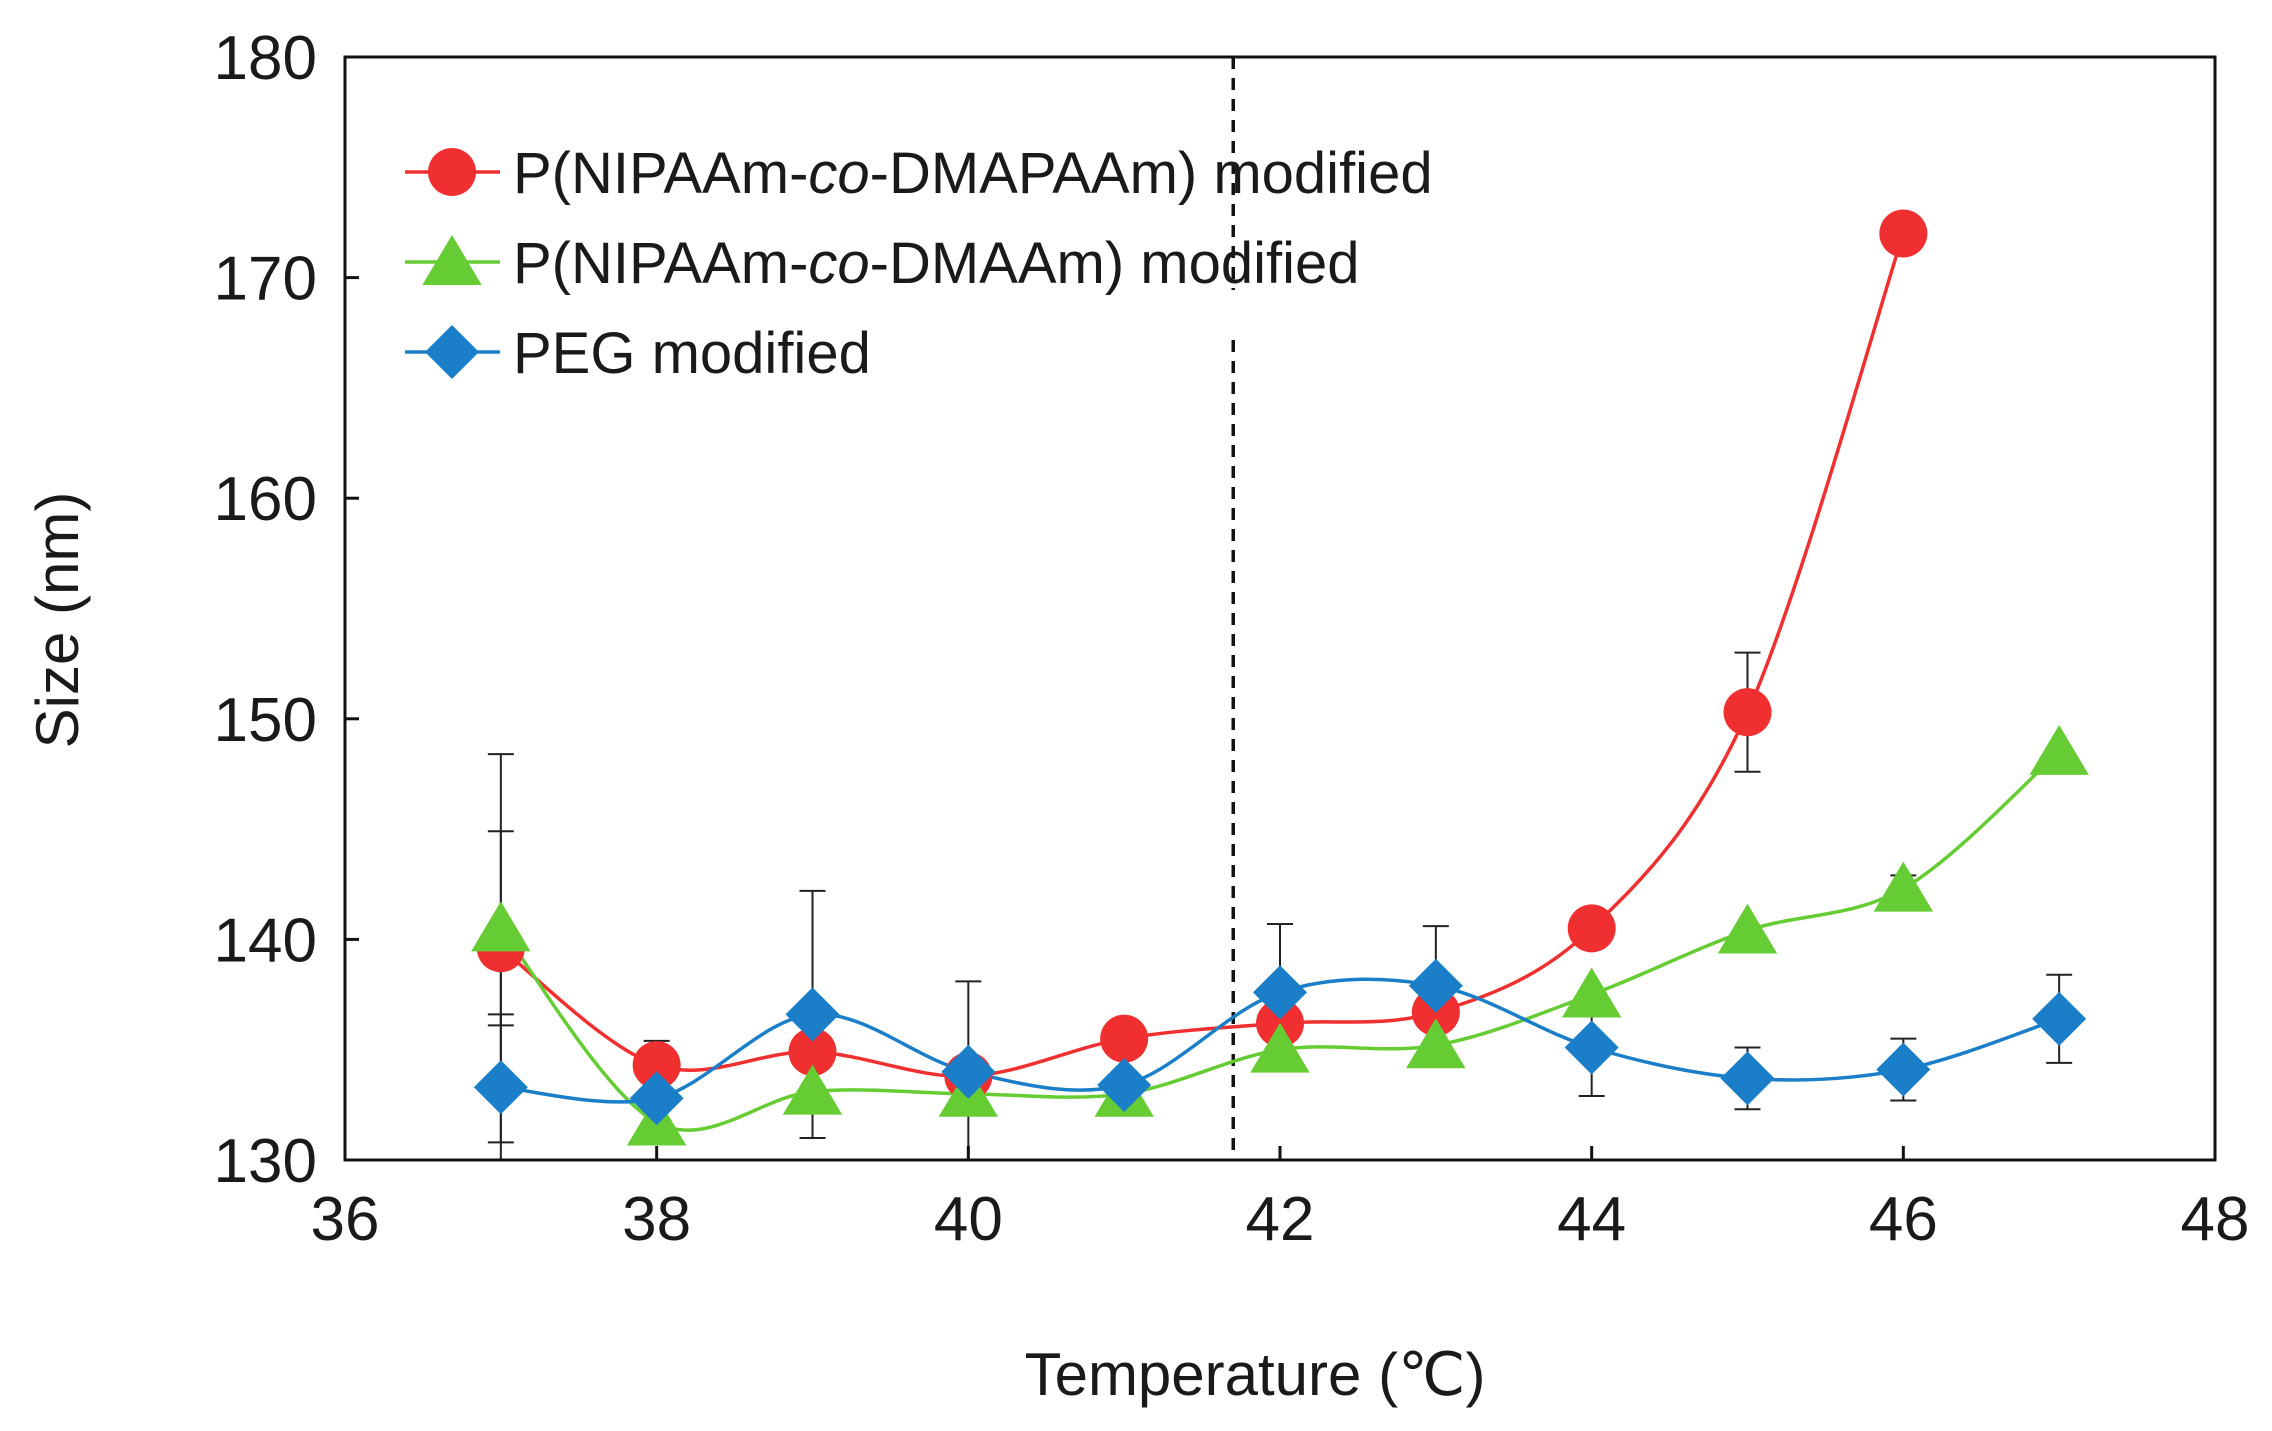  What do you see at coordinates (973, 173) in the screenshot?
I see `legend-label-0: P(NIPAAm-co-DMAPAAm) modified` at bounding box center [973, 173].